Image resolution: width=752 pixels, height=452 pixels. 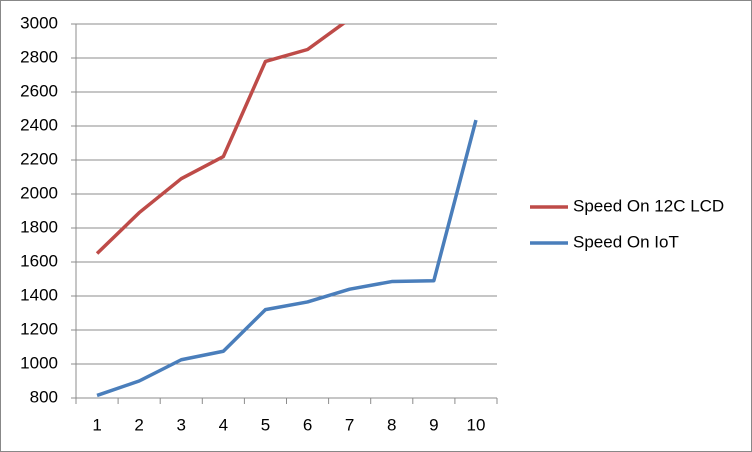 I want to click on x-tick-label: 5, so click(x=265, y=424).